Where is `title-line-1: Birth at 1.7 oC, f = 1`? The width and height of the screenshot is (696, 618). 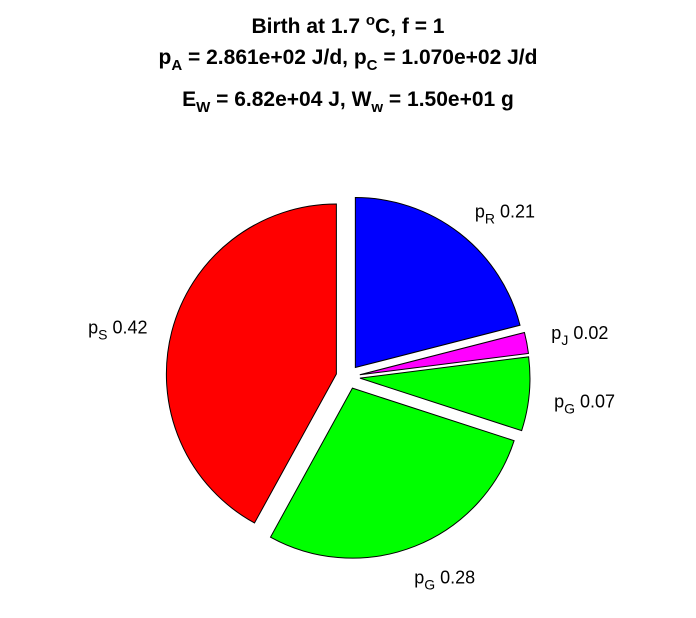 title-line-1: Birth at 1.7 oC, f = 1 is located at coordinates (348, 25).